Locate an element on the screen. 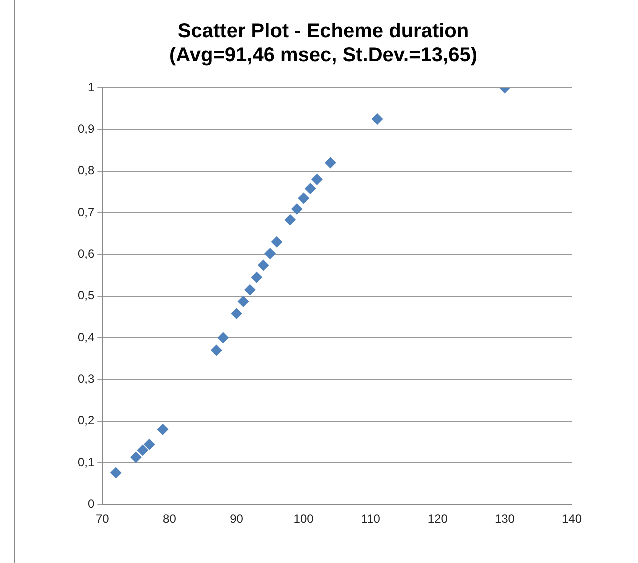  x-tick-label: 80 is located at coordinates (170, 519).